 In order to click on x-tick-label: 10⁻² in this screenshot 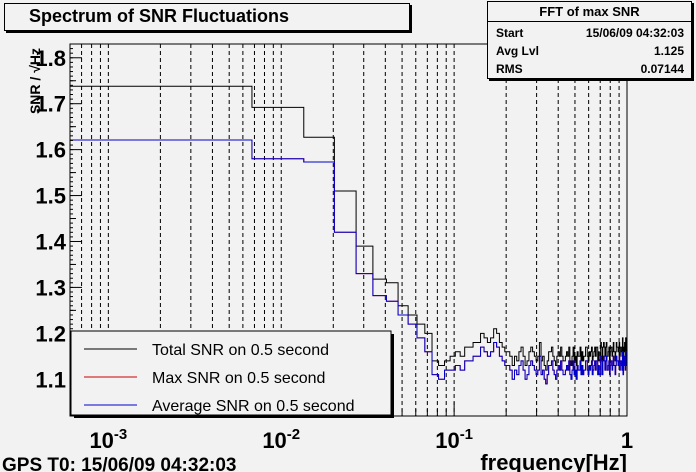, I will do `click(281, 439)`.